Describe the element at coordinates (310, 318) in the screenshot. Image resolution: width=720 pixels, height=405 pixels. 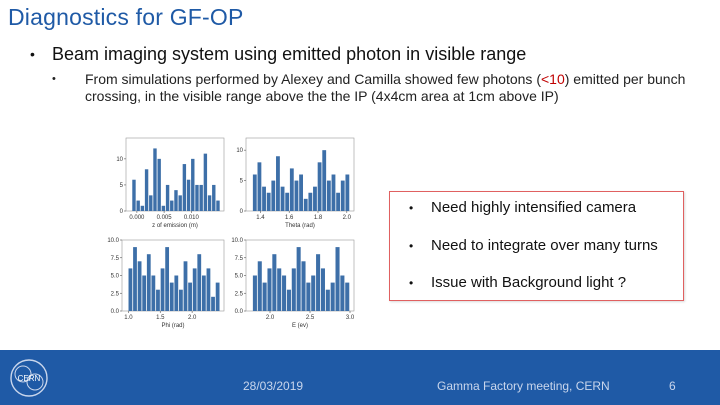
I see `x-tick-label: 2.5` at that location.